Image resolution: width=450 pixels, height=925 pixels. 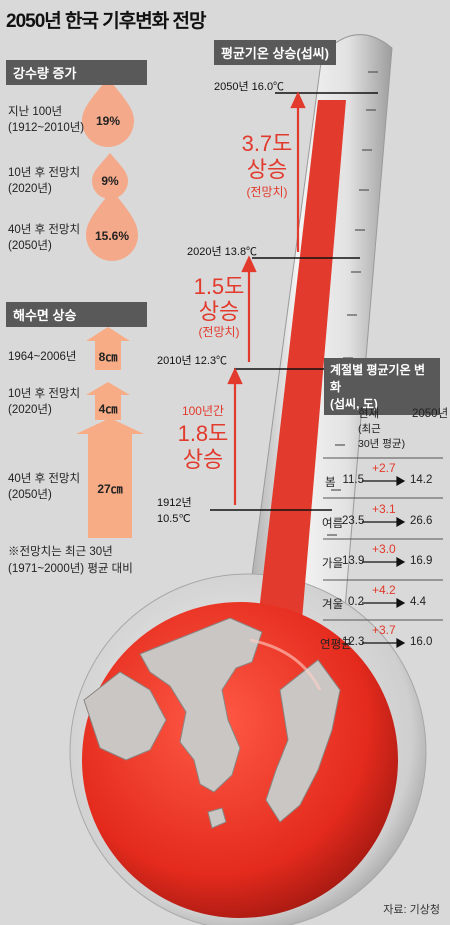 What do you see at coordinates (267, 192) in the screenshot?
I see `rise-3-7-note: (전망치)` at bounding box center [267, 192].